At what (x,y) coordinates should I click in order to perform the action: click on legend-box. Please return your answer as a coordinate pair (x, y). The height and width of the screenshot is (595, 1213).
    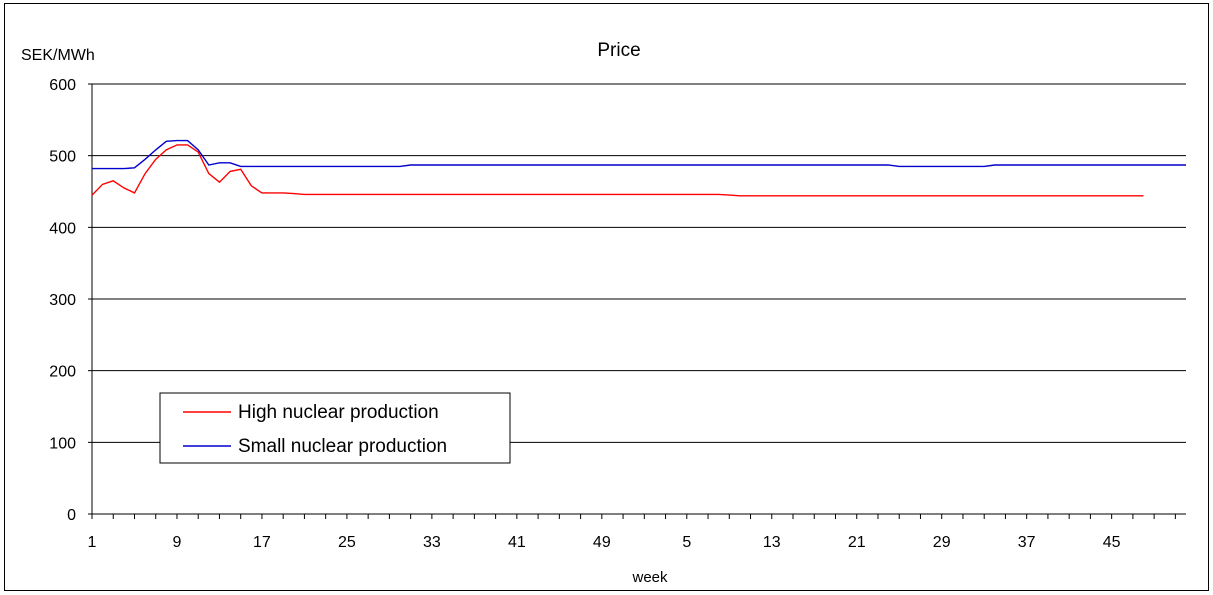
    Looking at the image, I should click on (335, 428).